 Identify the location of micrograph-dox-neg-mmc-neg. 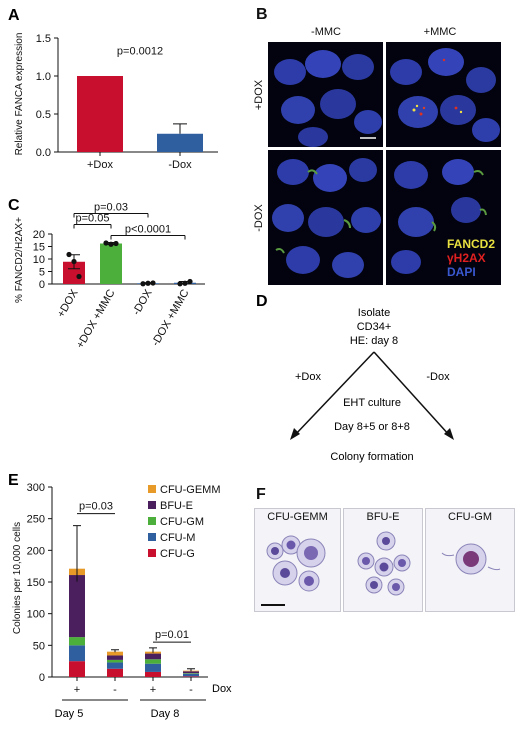
(325, 217).